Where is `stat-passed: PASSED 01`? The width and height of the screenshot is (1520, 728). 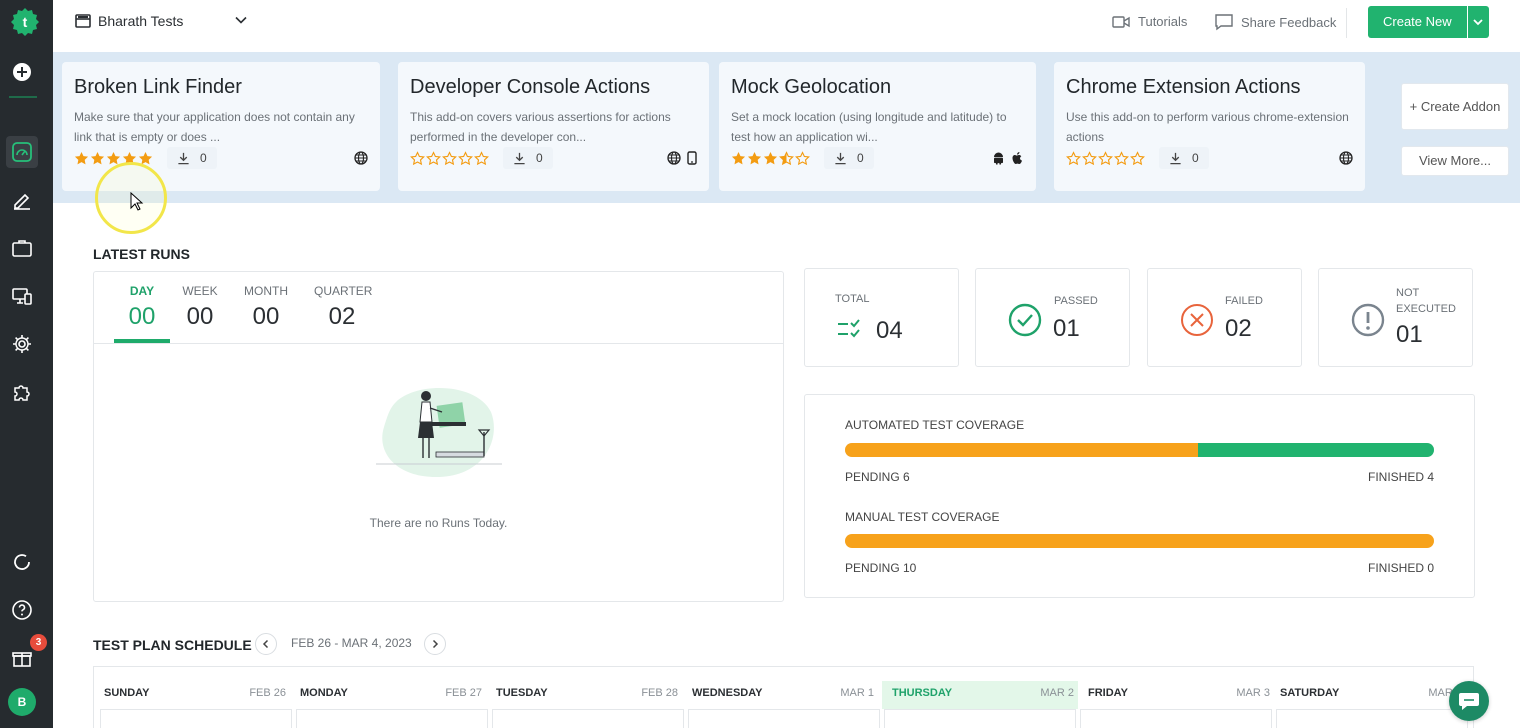
stat-passed: PASSED 01 is located at coordinates (1052, 317).